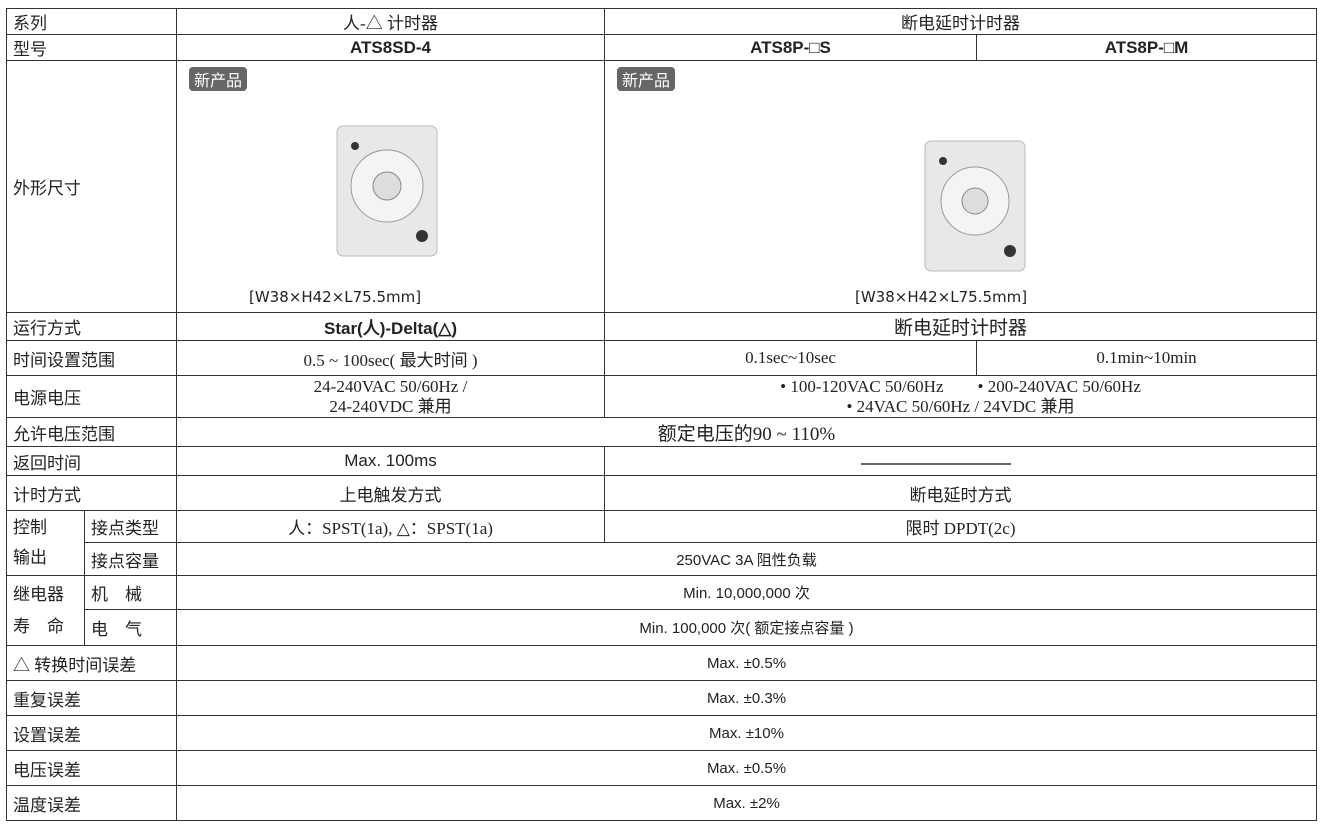 The image size is (1322, 830). I want to click on row: 电 气 Min. 100,000 次( 额定接点容量 ), so click(662, 627).